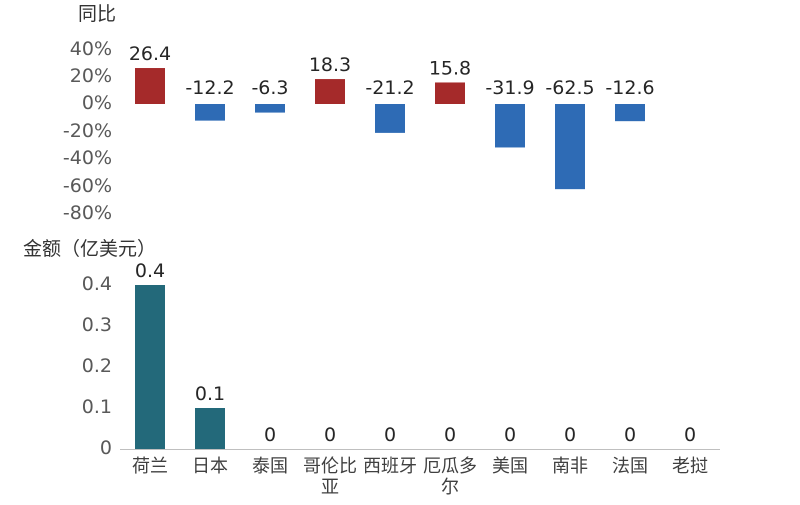 This screenshot has height=505, width=800. I want to click on x-category-label: 老挝, so click(690, 466).